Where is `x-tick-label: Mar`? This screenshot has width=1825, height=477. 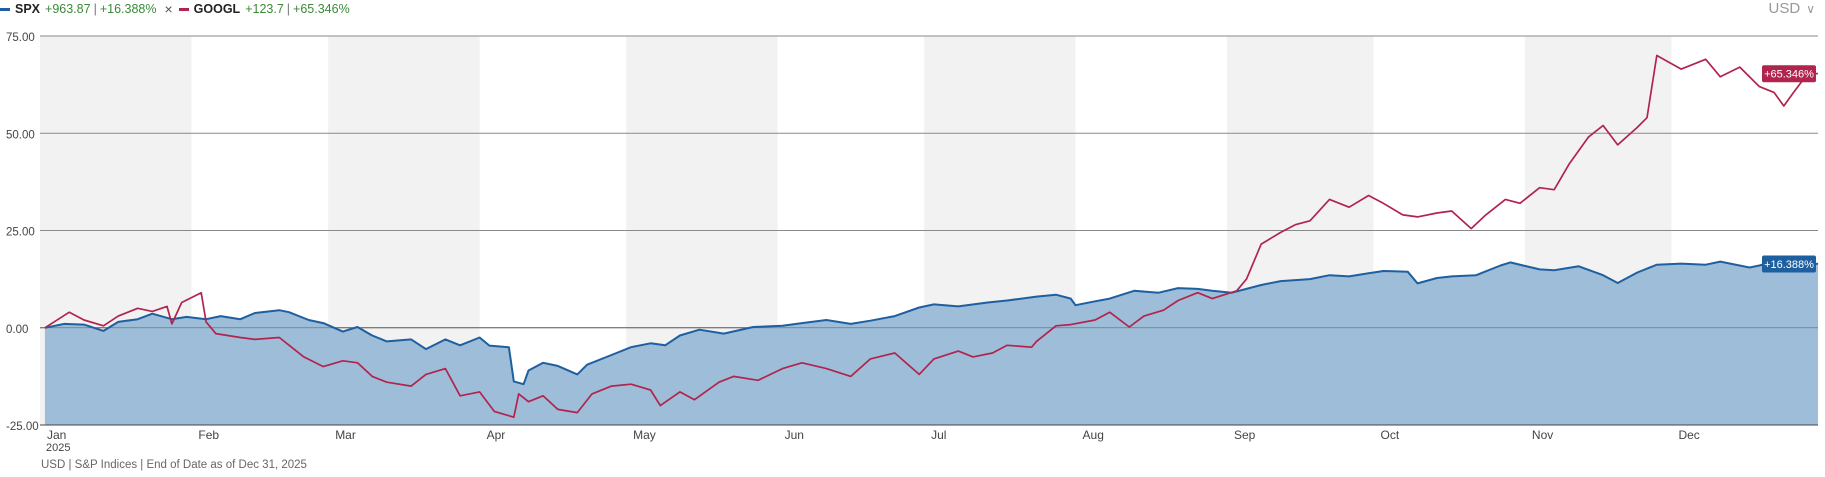 x-tick-label: Mar is located at coordinates (345, 435).